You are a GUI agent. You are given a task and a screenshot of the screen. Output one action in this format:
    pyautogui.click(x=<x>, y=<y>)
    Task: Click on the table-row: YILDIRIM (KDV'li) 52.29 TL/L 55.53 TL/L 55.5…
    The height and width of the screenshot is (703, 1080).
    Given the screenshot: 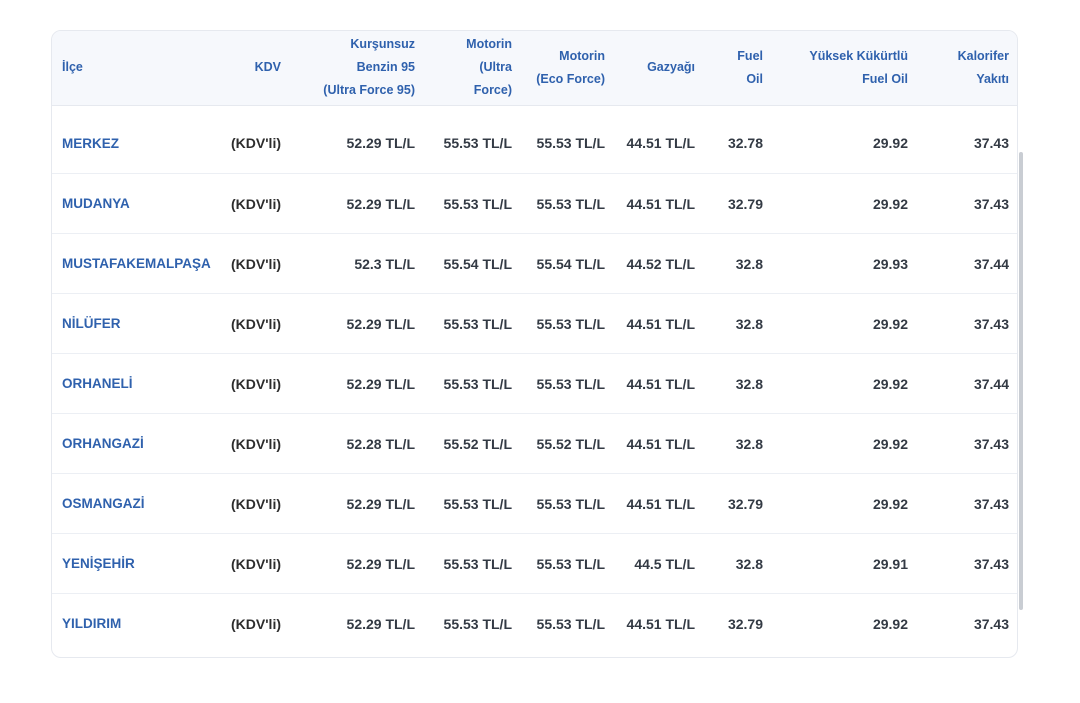 What is the action you would take?
    pyautogui.click(x=534, y=624)
    